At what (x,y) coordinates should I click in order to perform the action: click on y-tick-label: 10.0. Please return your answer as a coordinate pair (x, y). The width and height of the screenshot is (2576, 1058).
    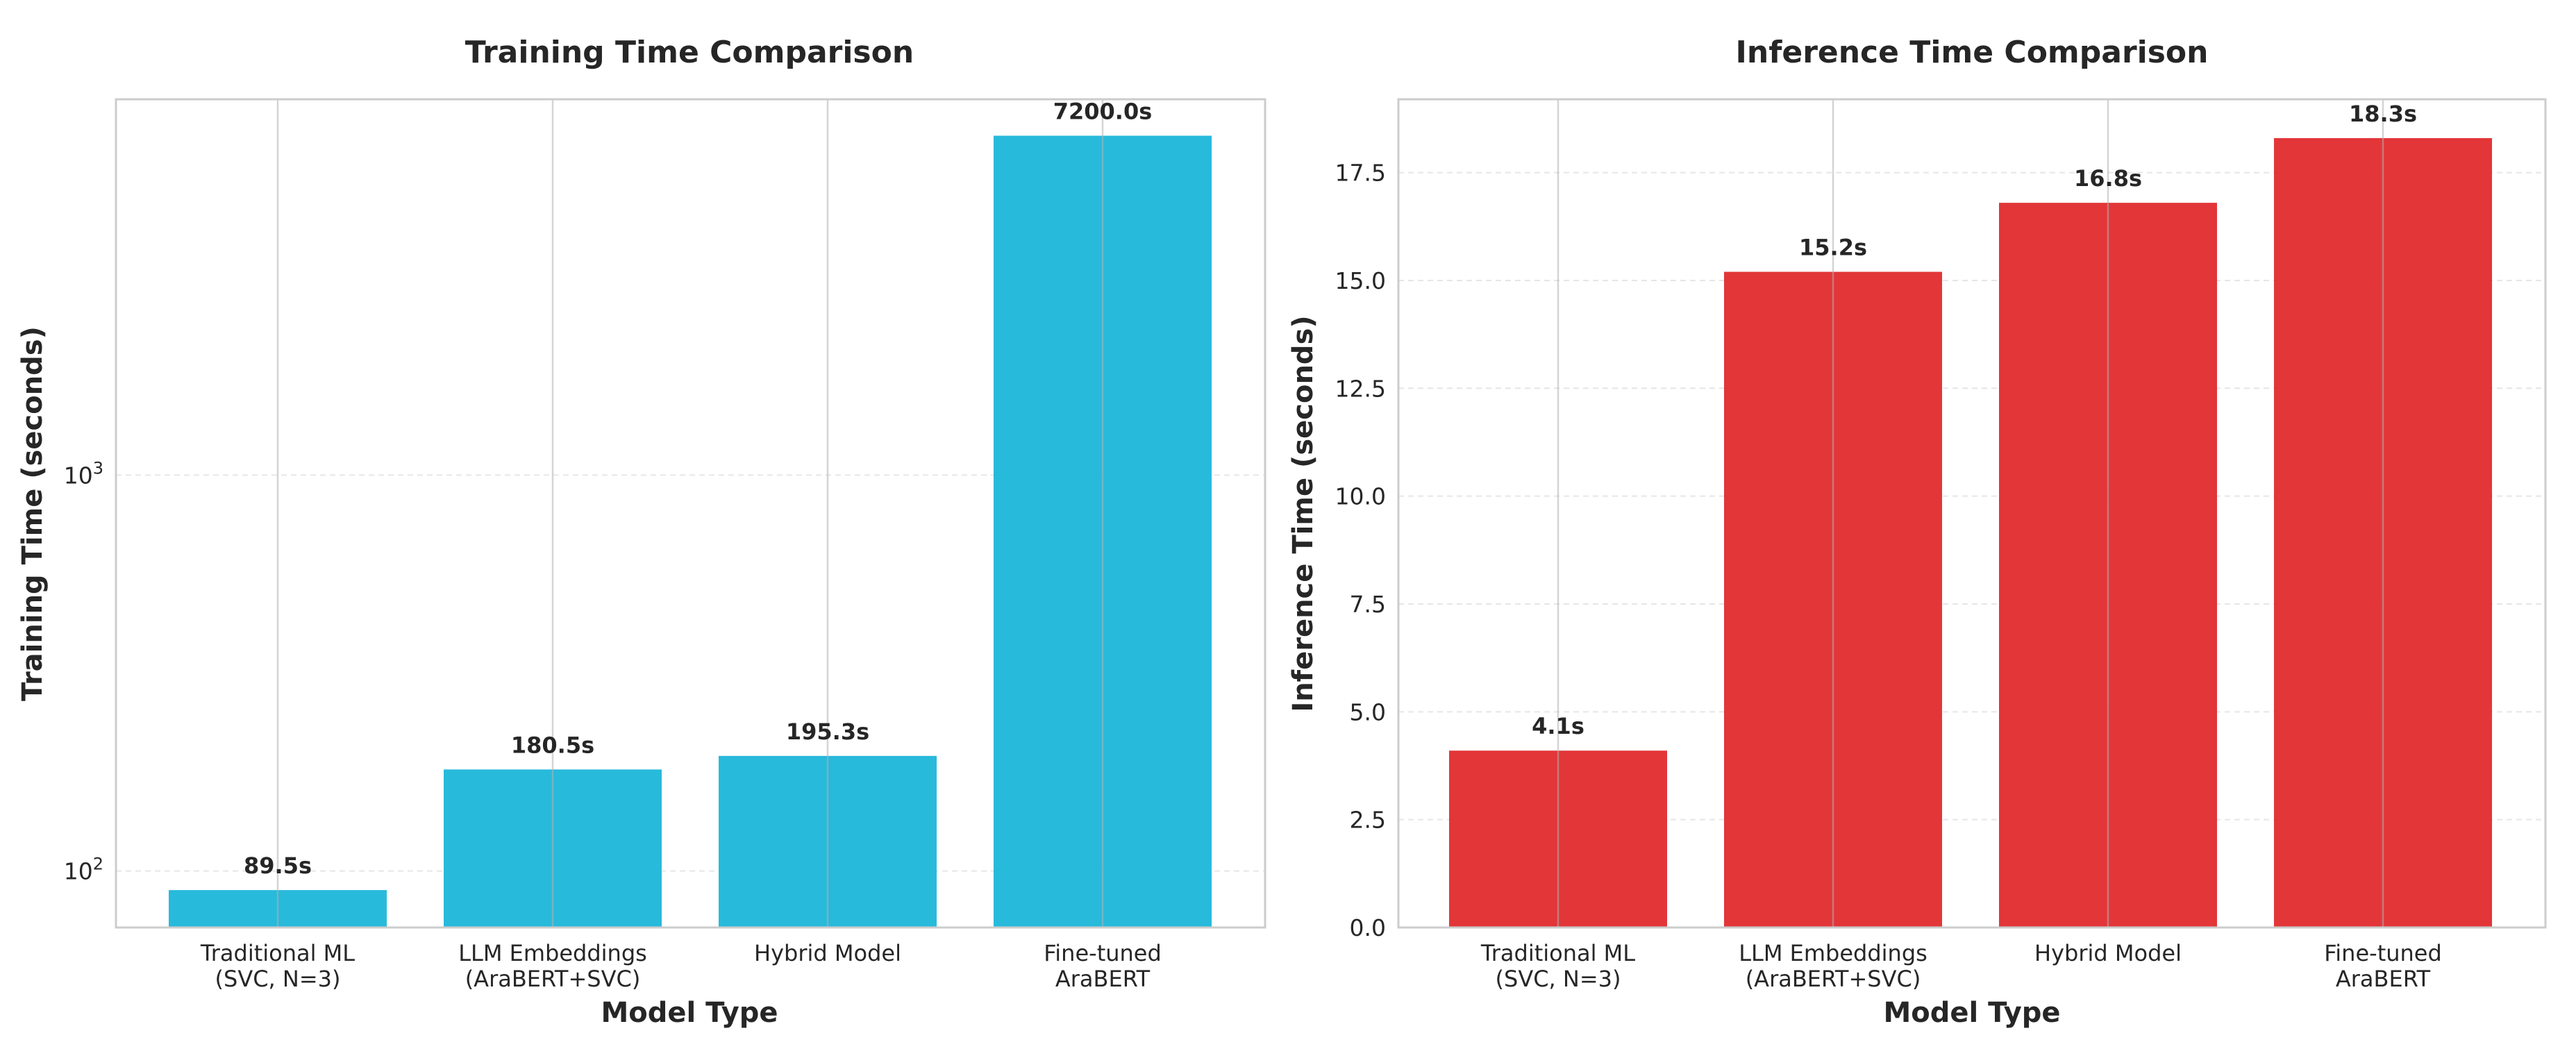
    Looking at the image, I should click on (1360, 496).